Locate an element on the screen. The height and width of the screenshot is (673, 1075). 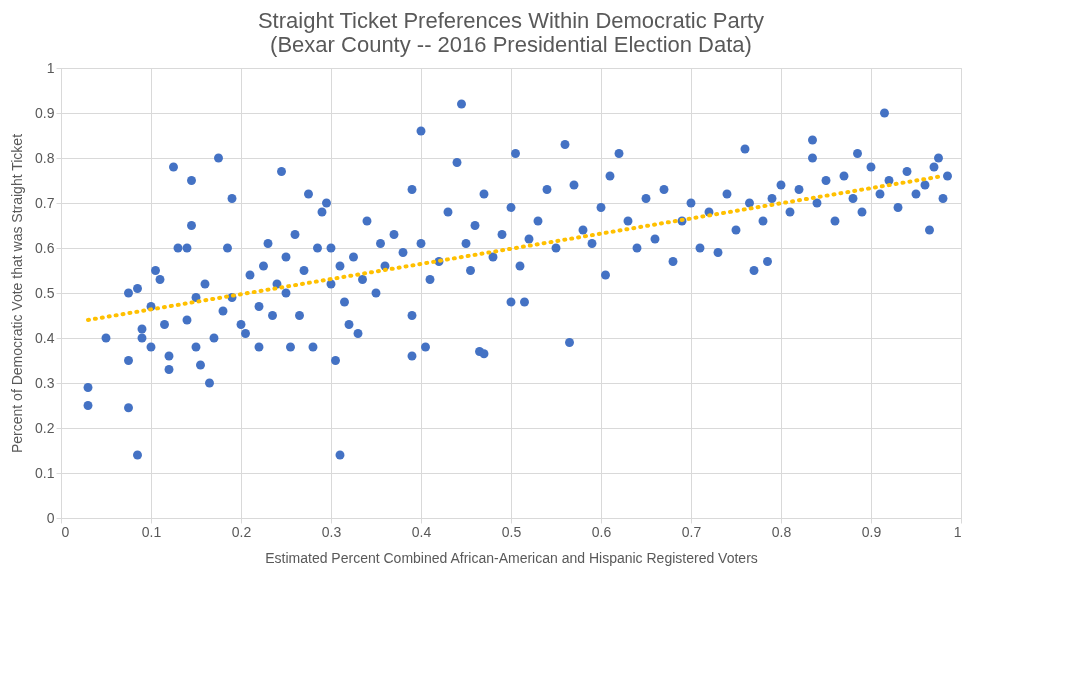
y-tick-label: 0 is located at coordinates (50, 517).